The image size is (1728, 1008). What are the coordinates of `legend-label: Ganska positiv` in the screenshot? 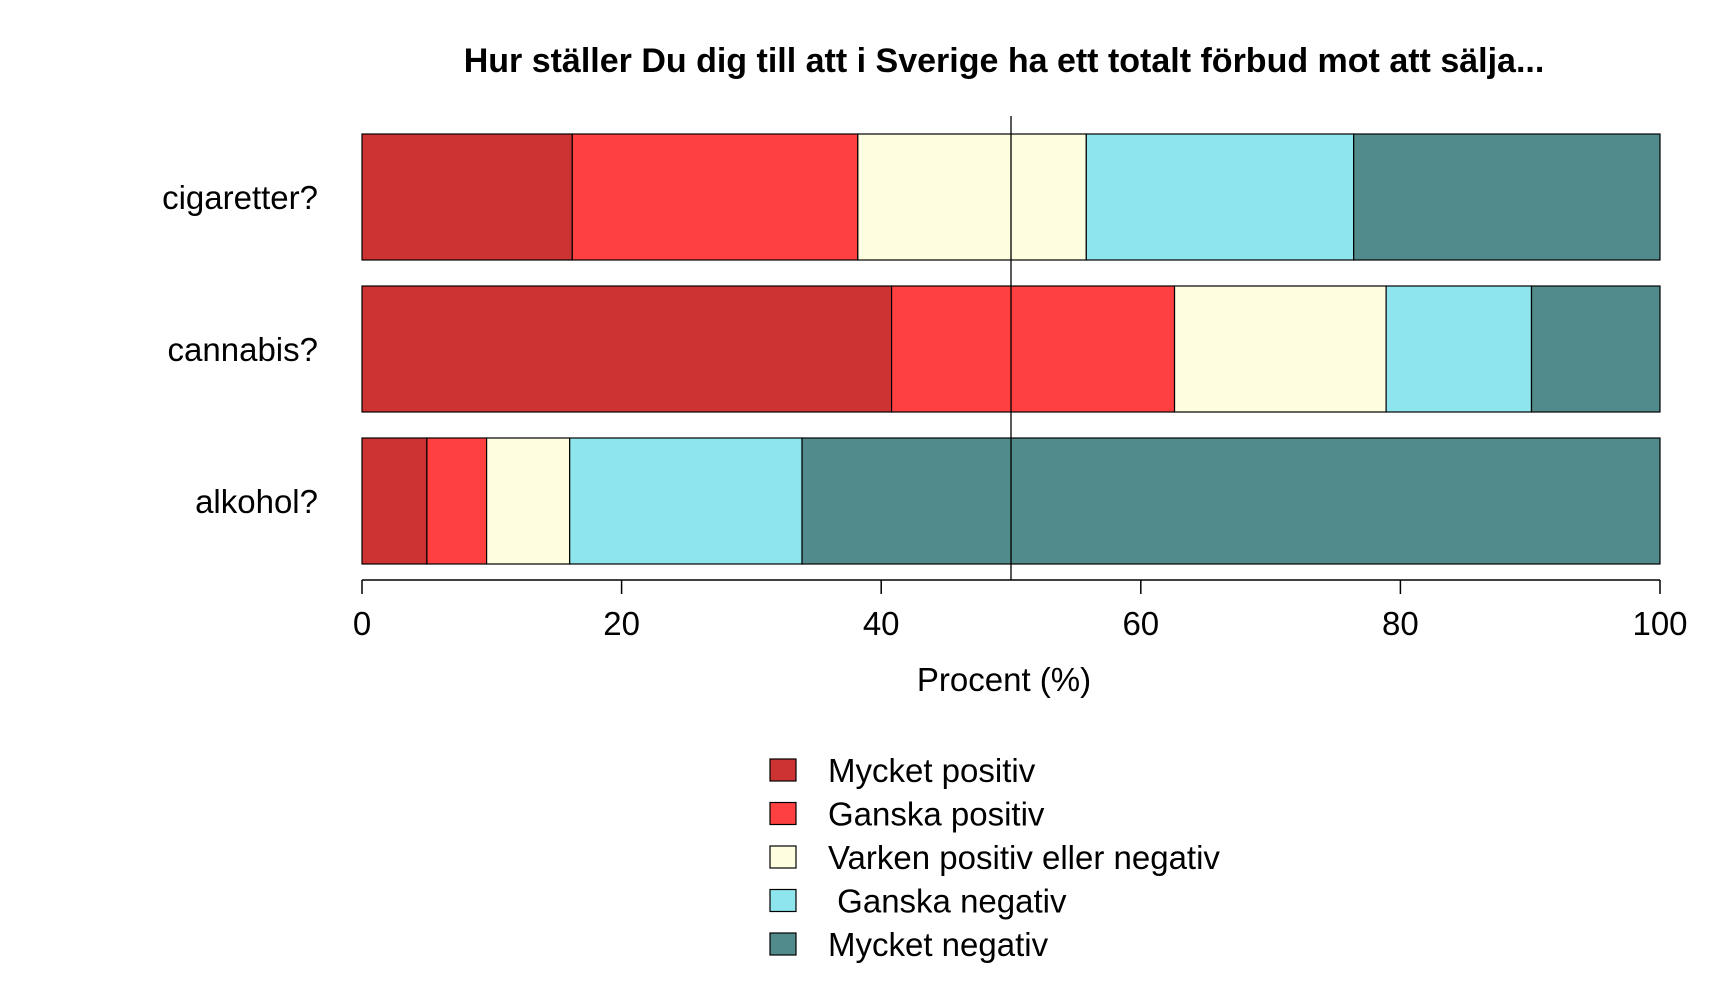 It's located at (936, 814).